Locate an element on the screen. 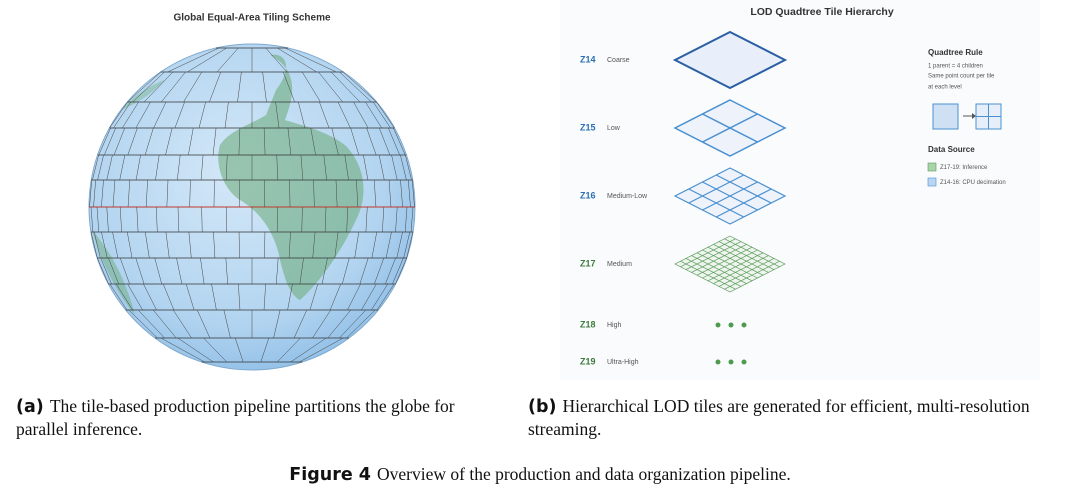 Image resolution: width=1080 pixels, height=504 pixels. level-zoom: Z18 is located at coordinates (588, 324).